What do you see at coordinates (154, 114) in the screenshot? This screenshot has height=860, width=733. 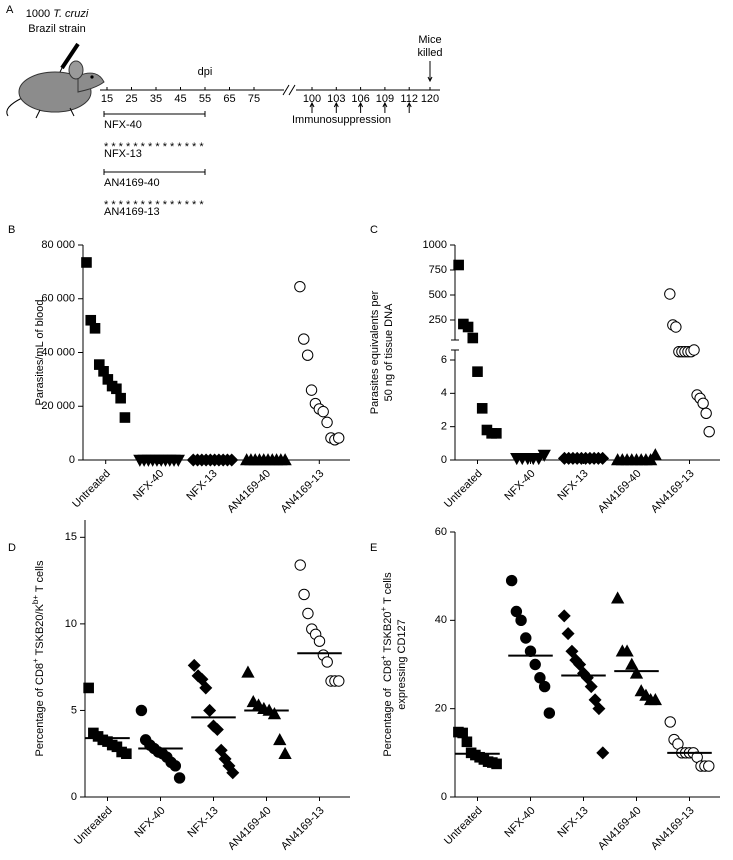 I see `treatment-bar` at bounding box center [154, 114].